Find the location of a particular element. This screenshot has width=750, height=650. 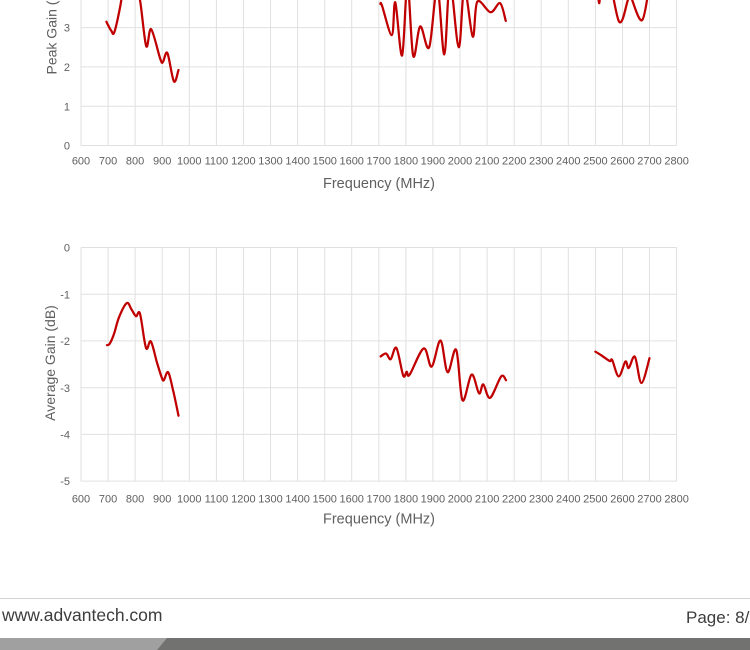

svg-text: -1 is located at coordinates (65, 295).